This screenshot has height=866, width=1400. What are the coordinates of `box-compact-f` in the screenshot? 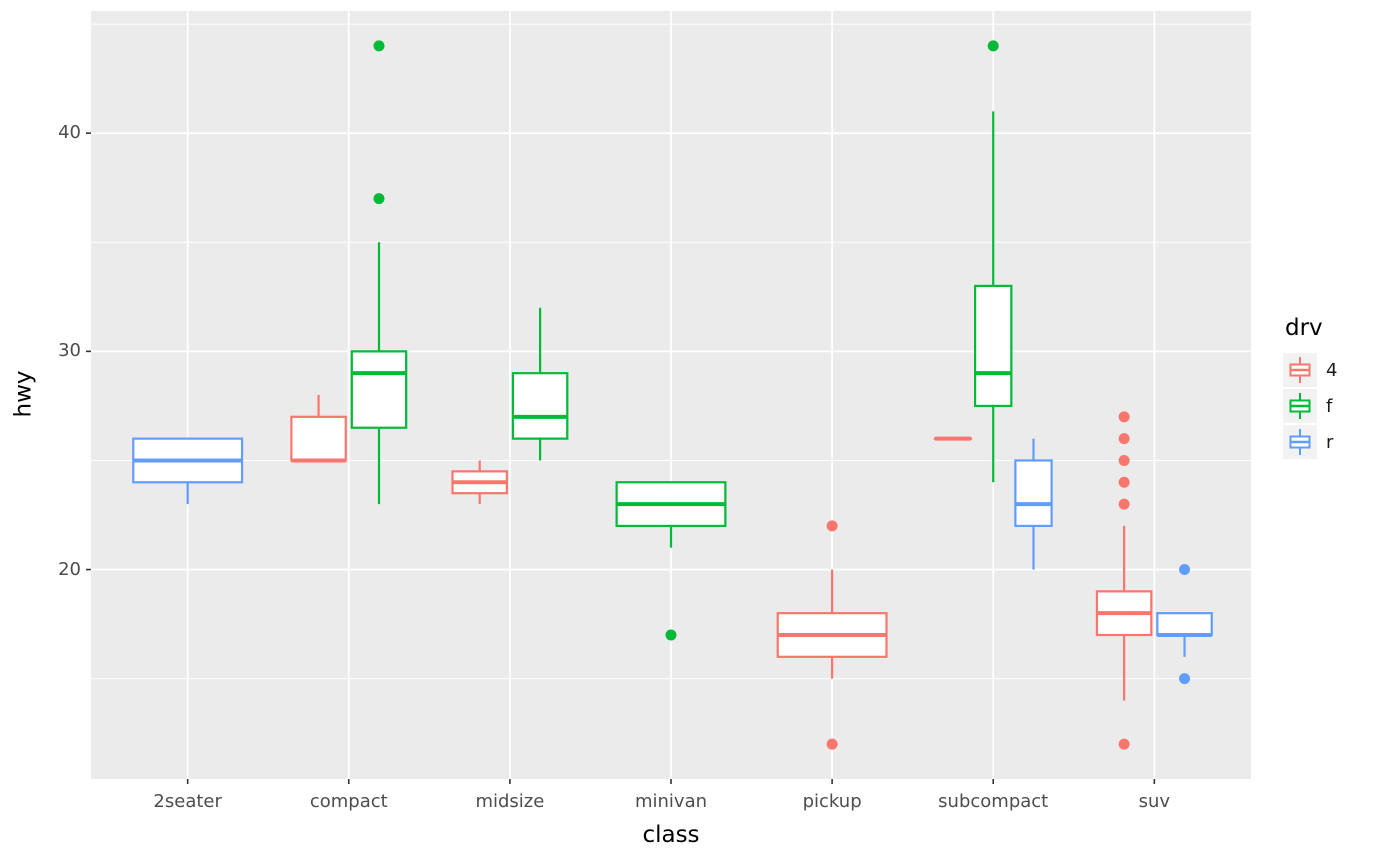 It's located at (379, 389).